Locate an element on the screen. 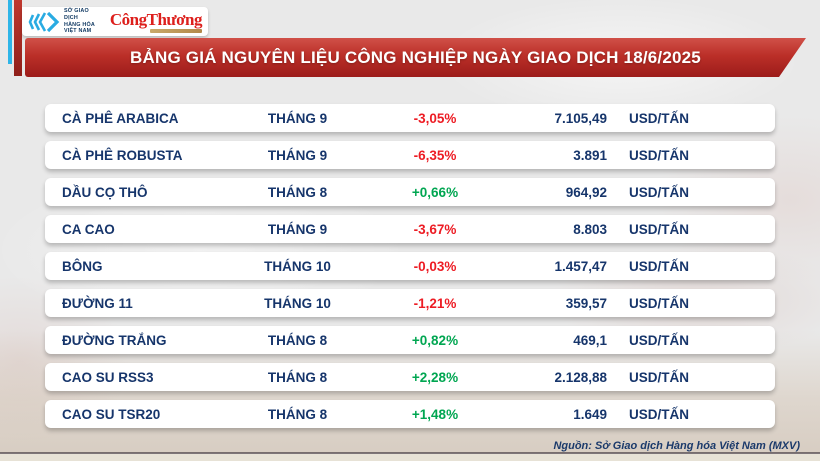 The height and width of the screenshot is (461, 820). mxv-text-line2: HÀNG HÓA is located at coordinates (79, 24).